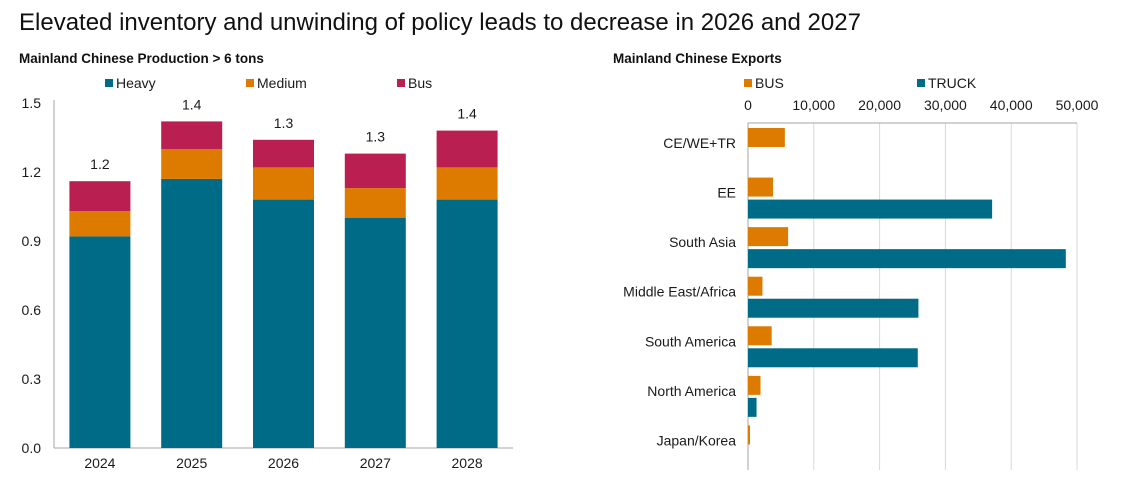  I want to click on x-tick-label: 40,000, so click(1011, 105).